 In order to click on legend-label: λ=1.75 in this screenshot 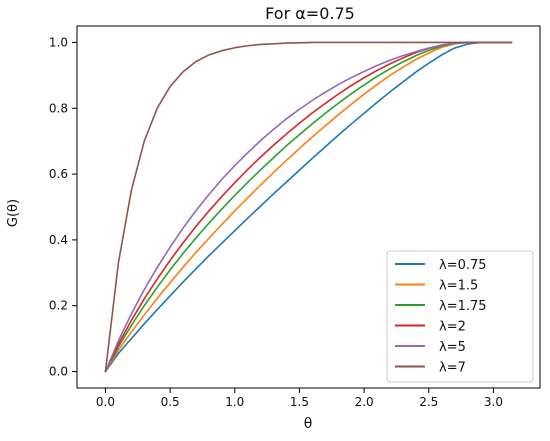, I will do `click(463, 306)`.